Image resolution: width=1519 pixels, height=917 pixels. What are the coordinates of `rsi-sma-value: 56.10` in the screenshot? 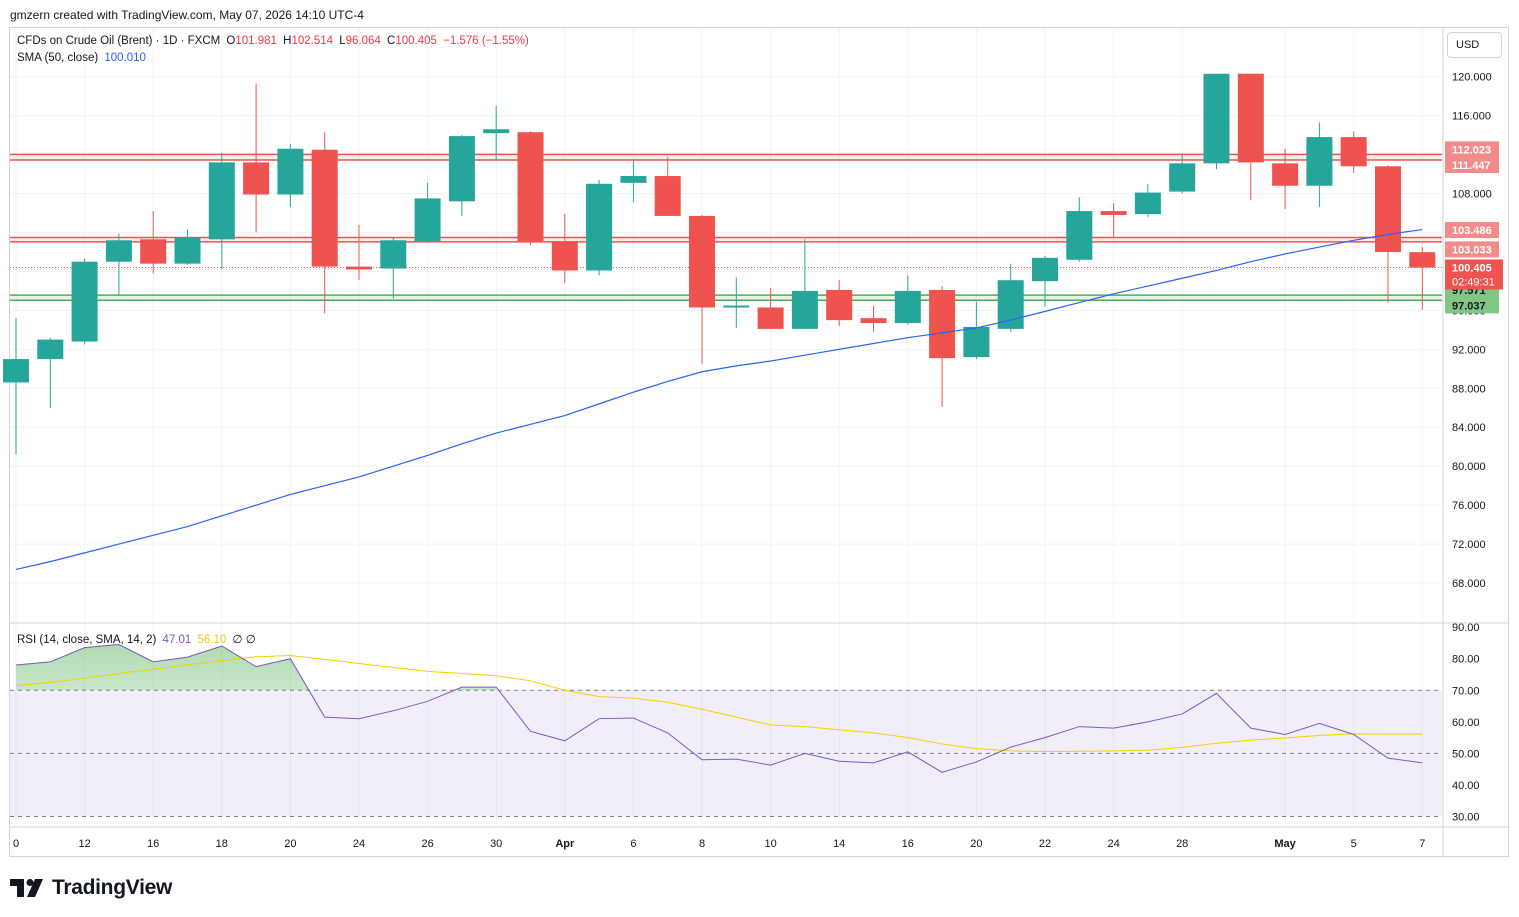 It's located at (212, 640).